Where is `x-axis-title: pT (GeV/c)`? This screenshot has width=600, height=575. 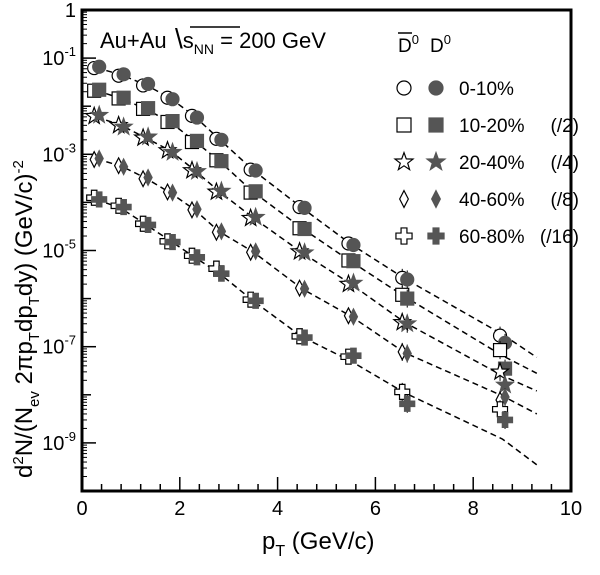 x-axis-title: pT (GeV/c) is located at coordinates (318, 544).